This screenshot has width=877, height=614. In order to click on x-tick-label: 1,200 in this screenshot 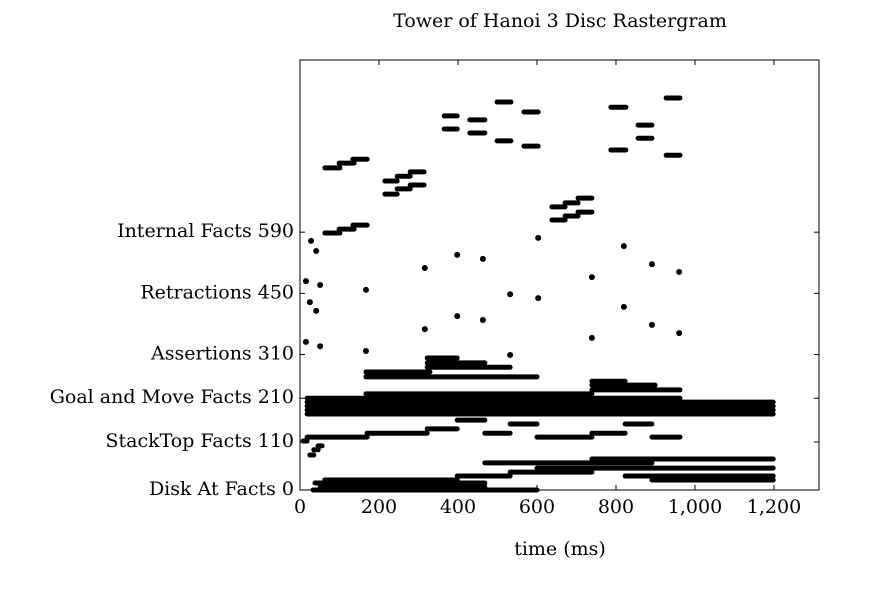, I will do `click(774, 507)`.